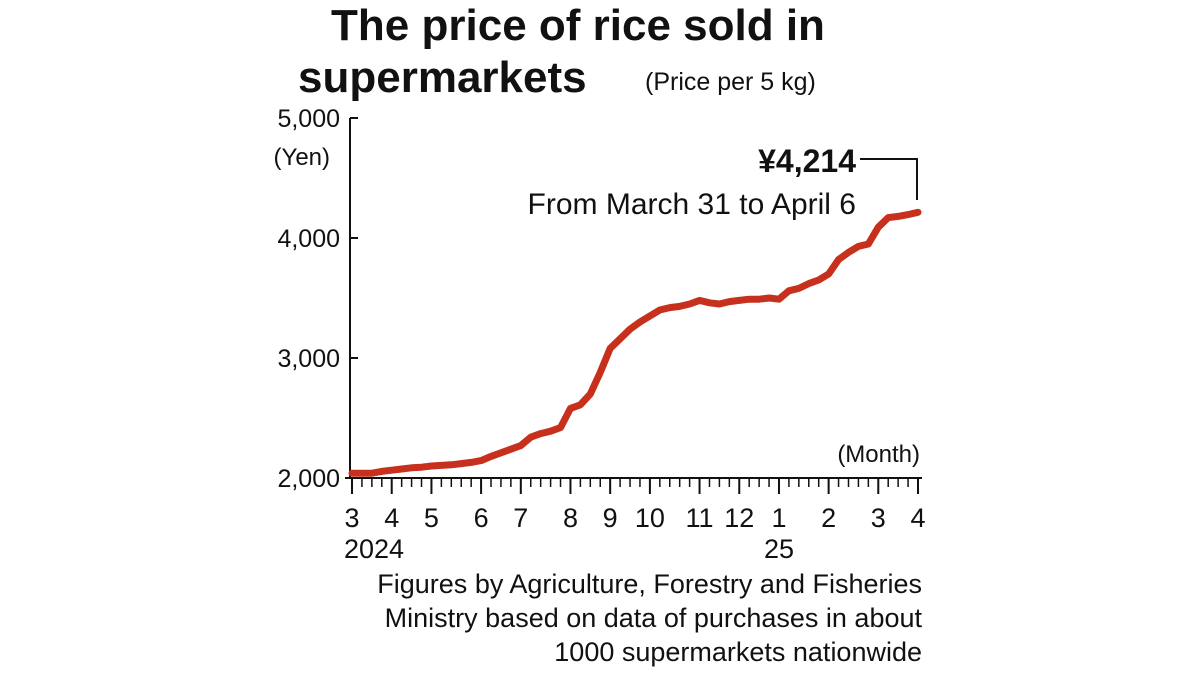 This screenshot has height=675, width=1200. I want to click on year-label: 25, so click(779, 549).